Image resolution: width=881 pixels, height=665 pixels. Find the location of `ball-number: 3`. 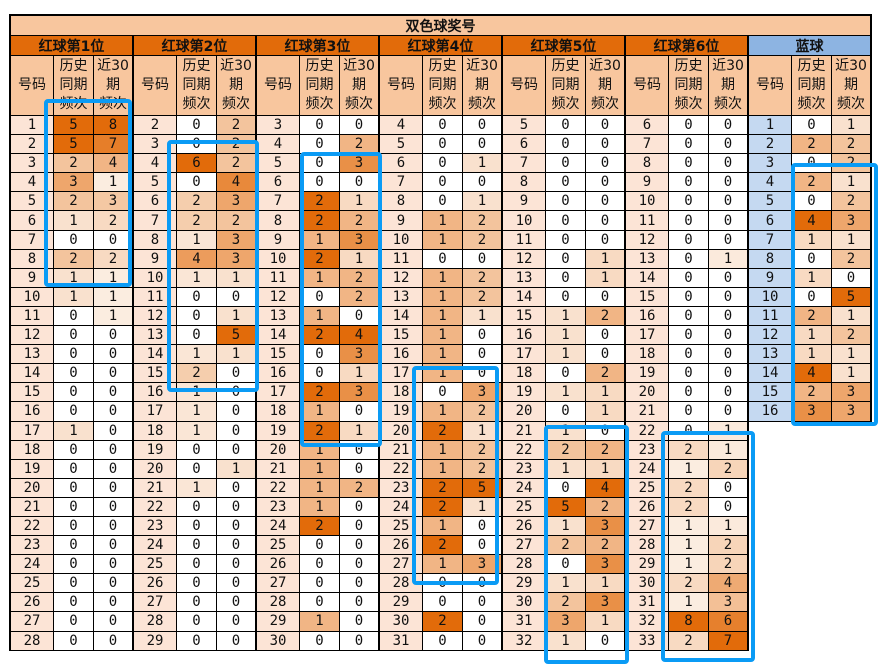

ball-number: 3 is located at coordinates (770, 164).